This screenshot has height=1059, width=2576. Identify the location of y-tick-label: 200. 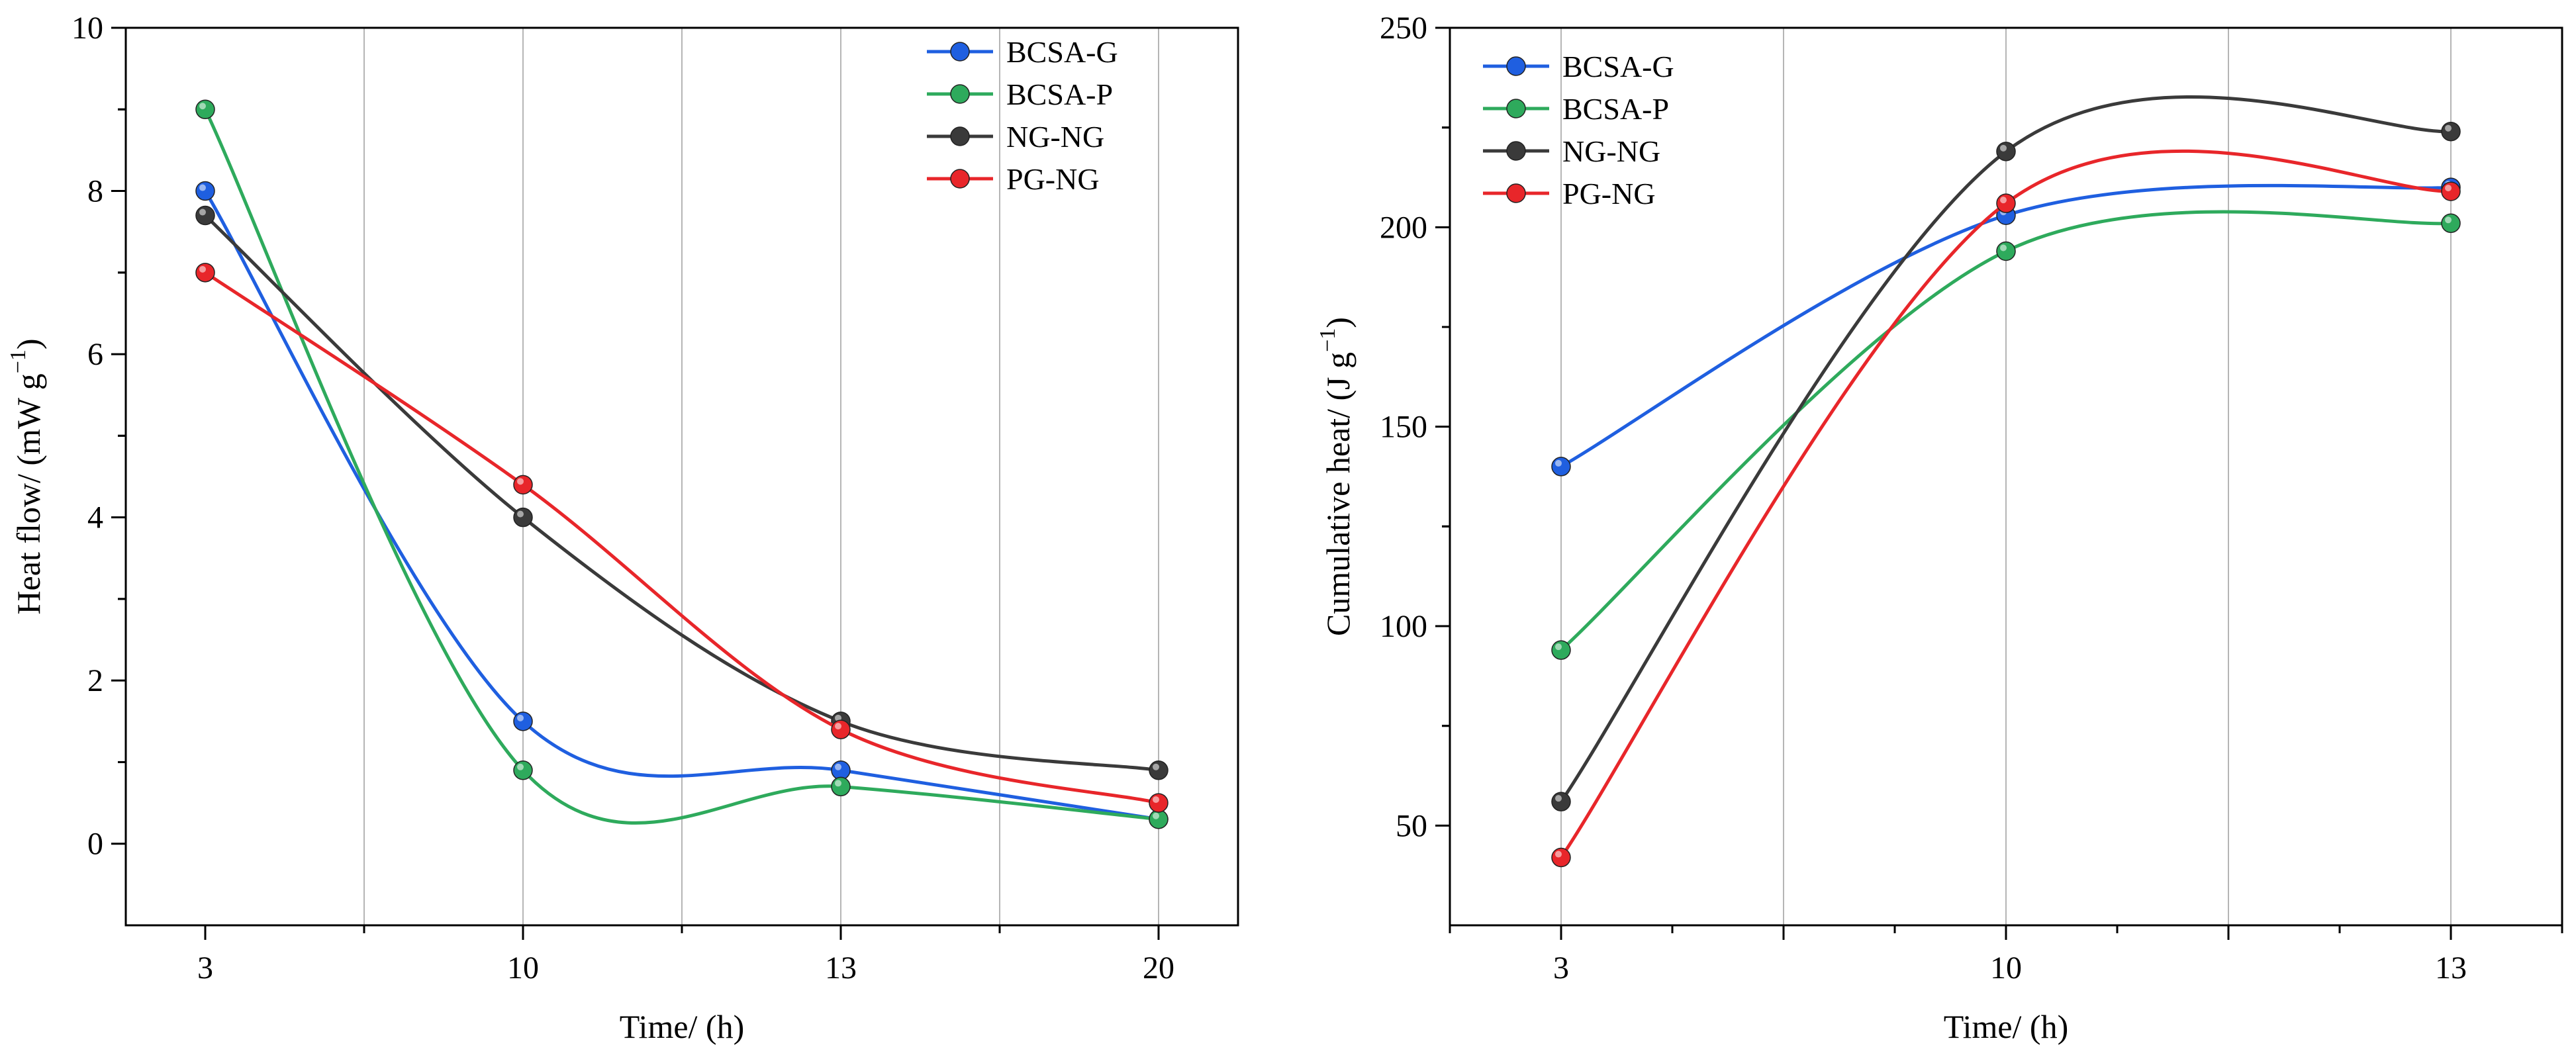
(1403, 227).